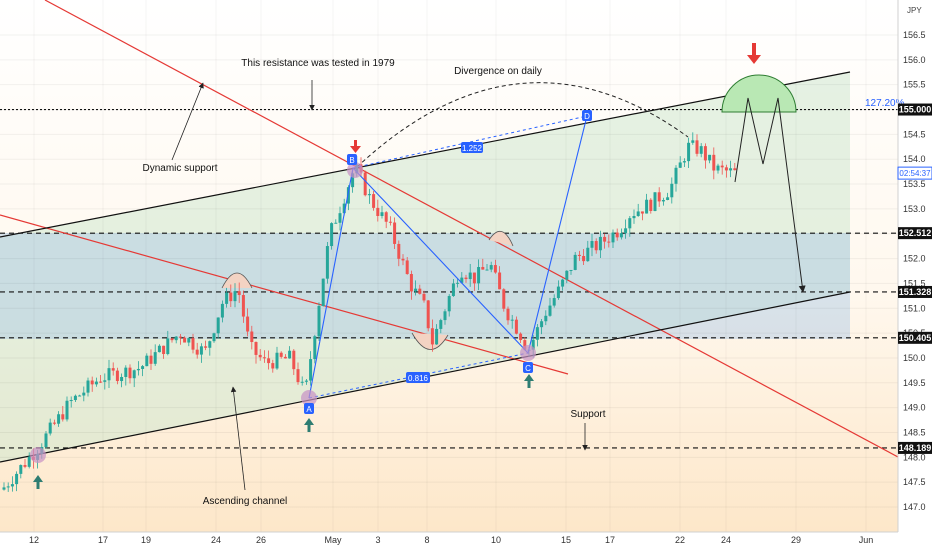 The height and width of the screenshot is (555, 932). What do you see at coordinates (914, 209) in the screenshot?
I see `price-tick-label: 153.0` at bounding box center [914, 209].